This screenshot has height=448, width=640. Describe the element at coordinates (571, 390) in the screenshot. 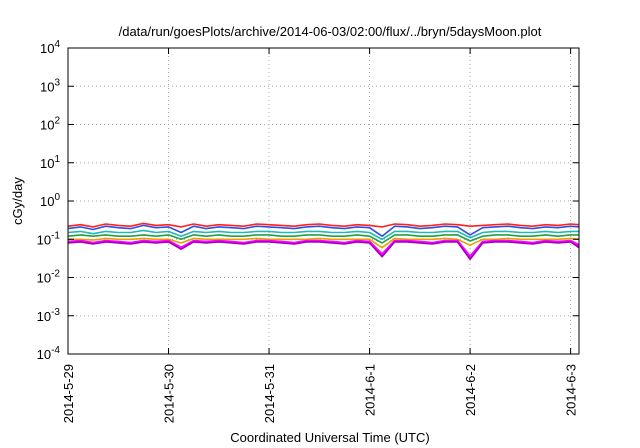

I see `x-tick-label: 2014-6-3` at that location.